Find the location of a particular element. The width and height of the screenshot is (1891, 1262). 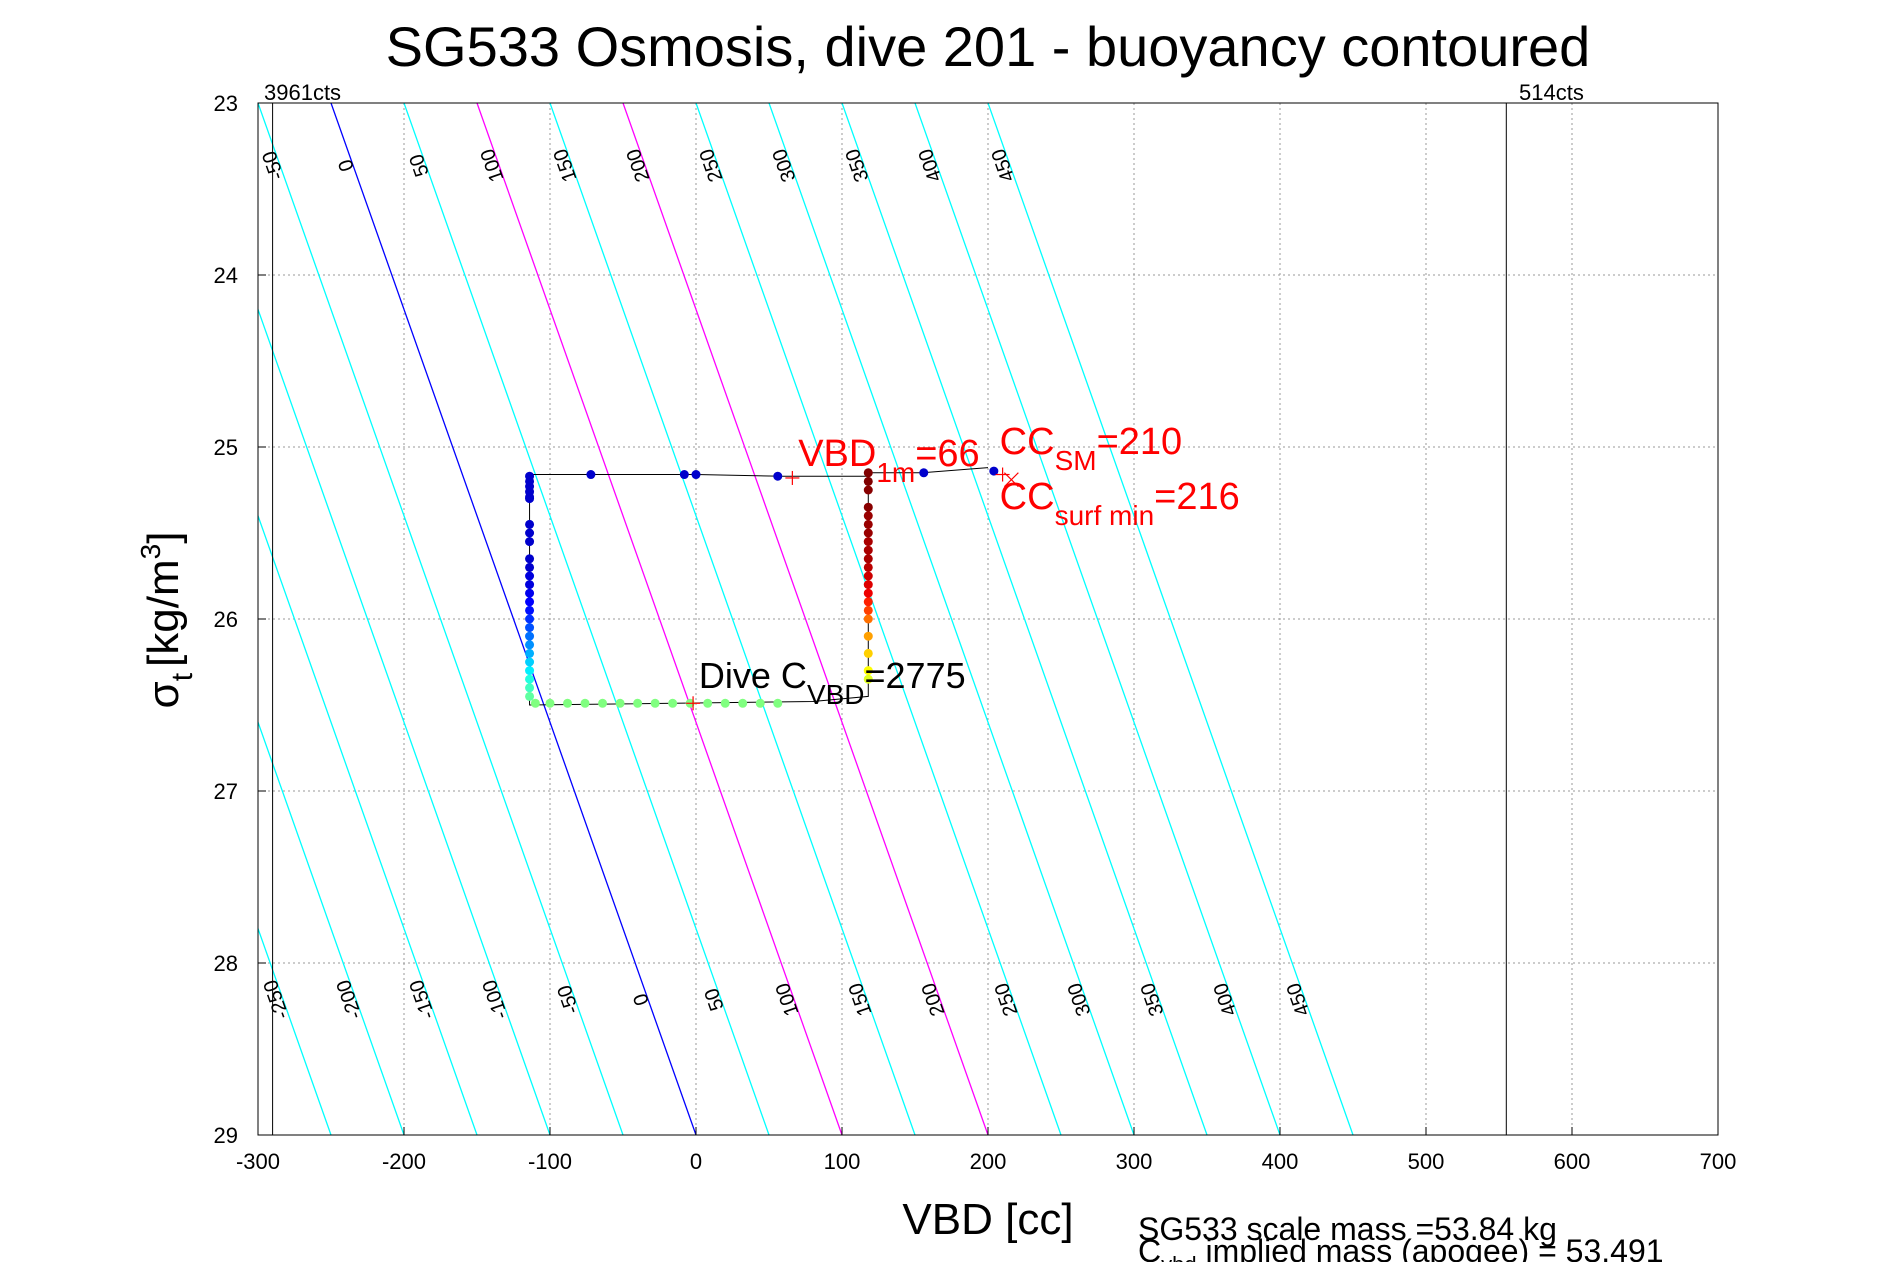

contour-label-17-0: 350 is located at coordinates (858, 165).